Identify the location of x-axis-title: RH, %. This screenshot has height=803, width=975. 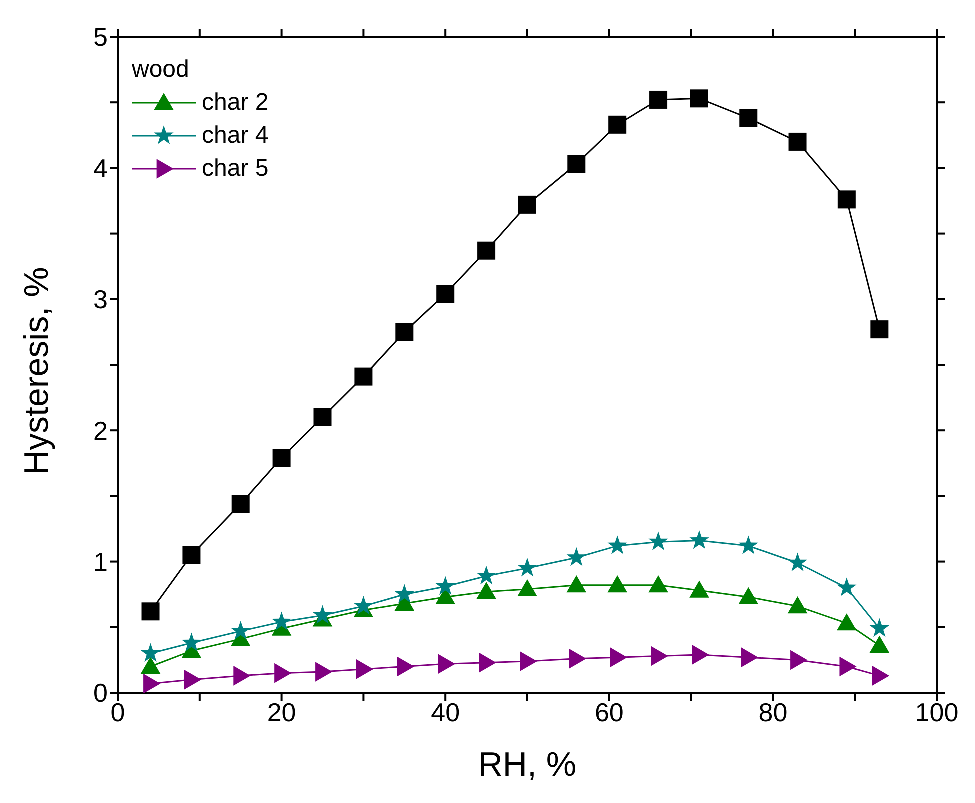
(527, 765).